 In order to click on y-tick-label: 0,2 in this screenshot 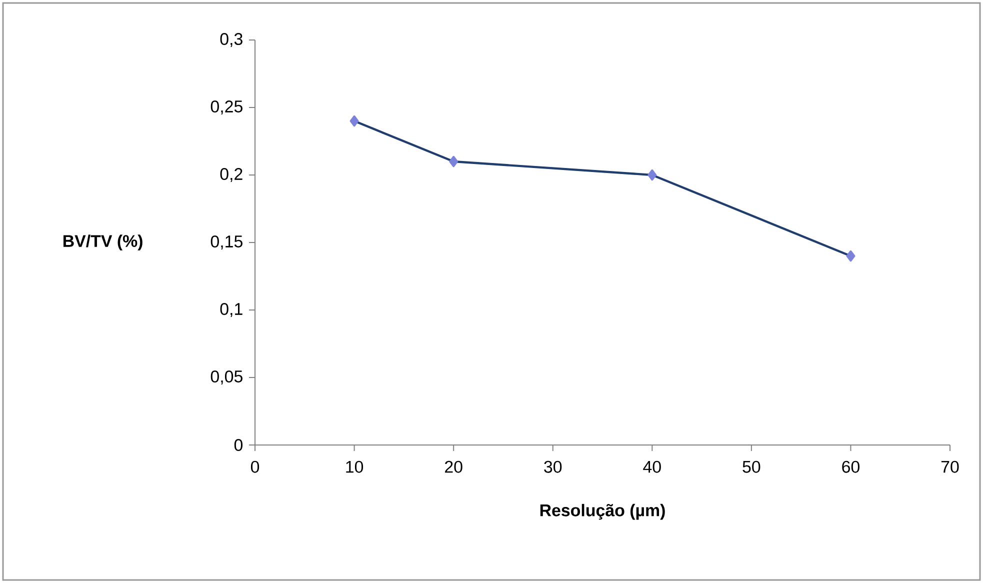, I will do `click(231, 175)`.